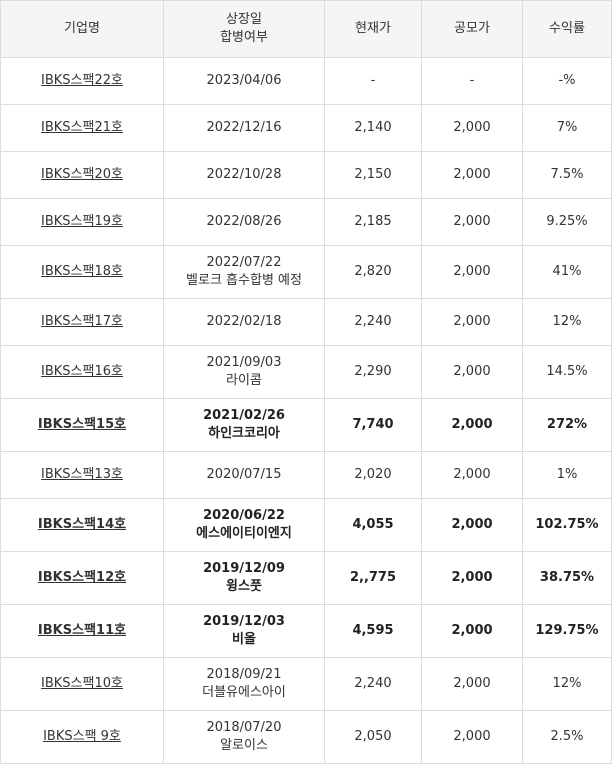  I want to click on return-cell: 129.75%, so click(567, 631).